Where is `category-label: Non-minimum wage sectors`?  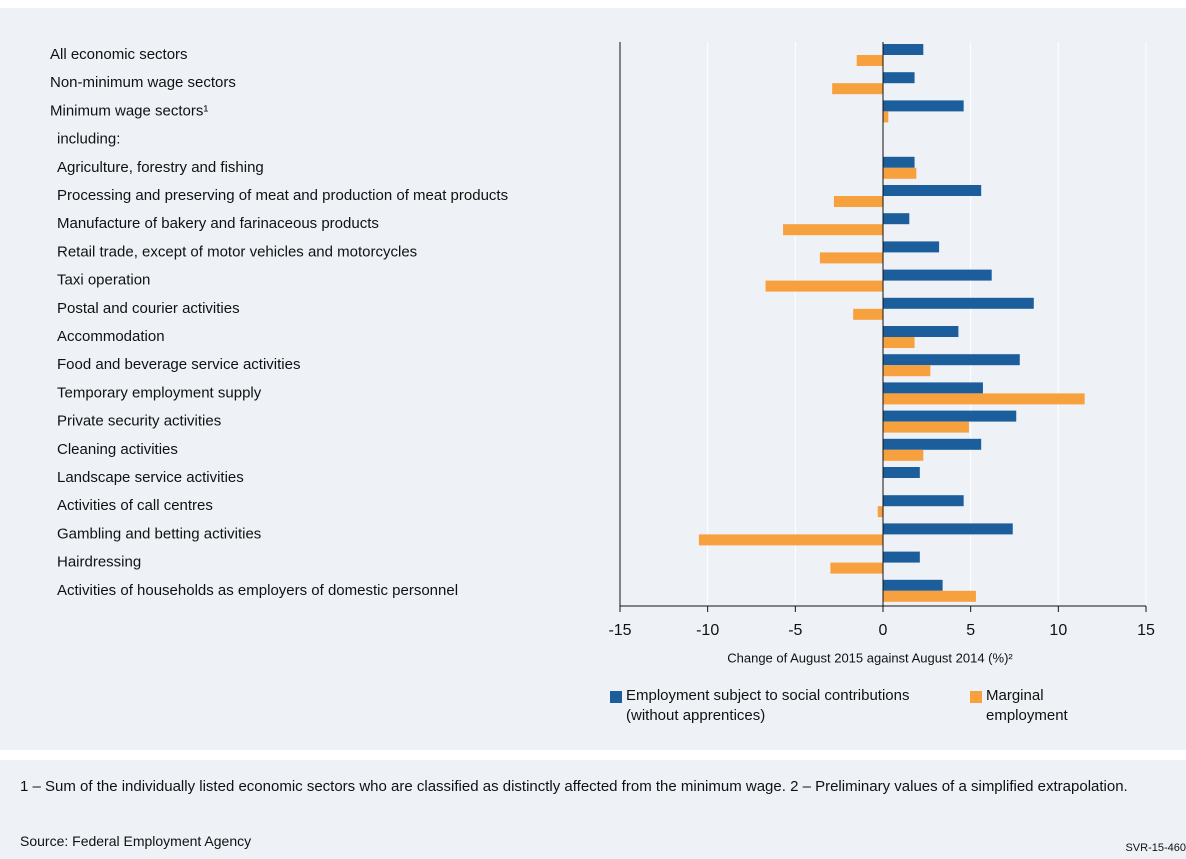 category-label: Non-minimum wage sectors is located at coordinates (143, 82).